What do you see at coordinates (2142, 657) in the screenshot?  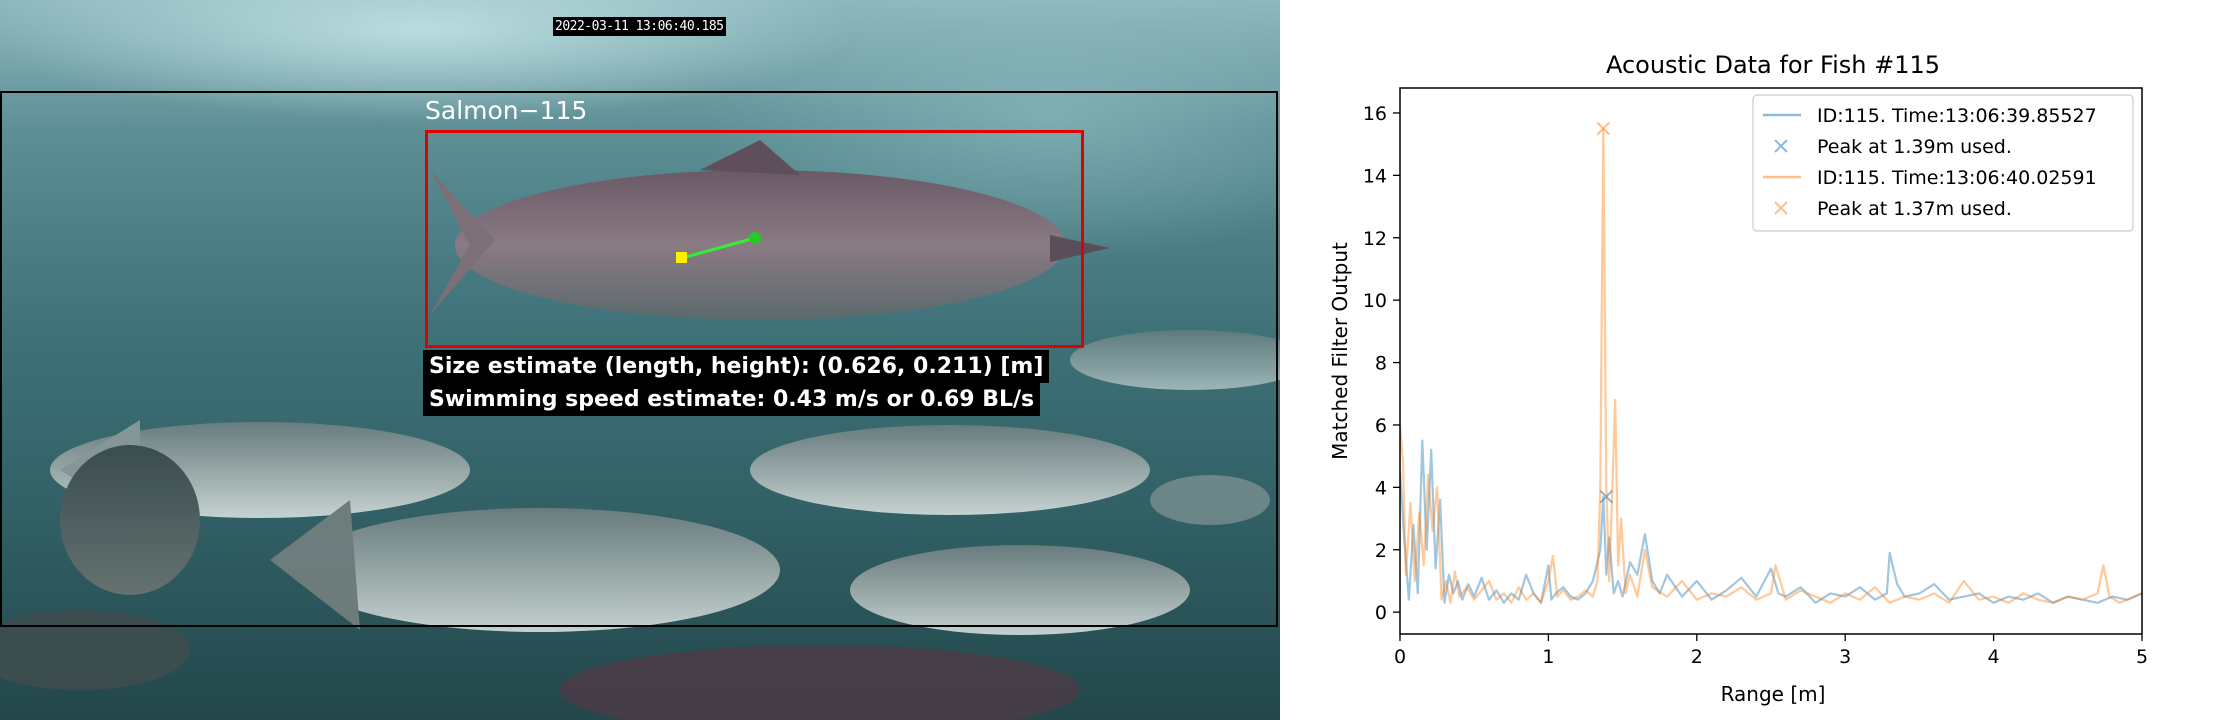 I see `x-tick-label: 5` at bounding box center [2142, 657].